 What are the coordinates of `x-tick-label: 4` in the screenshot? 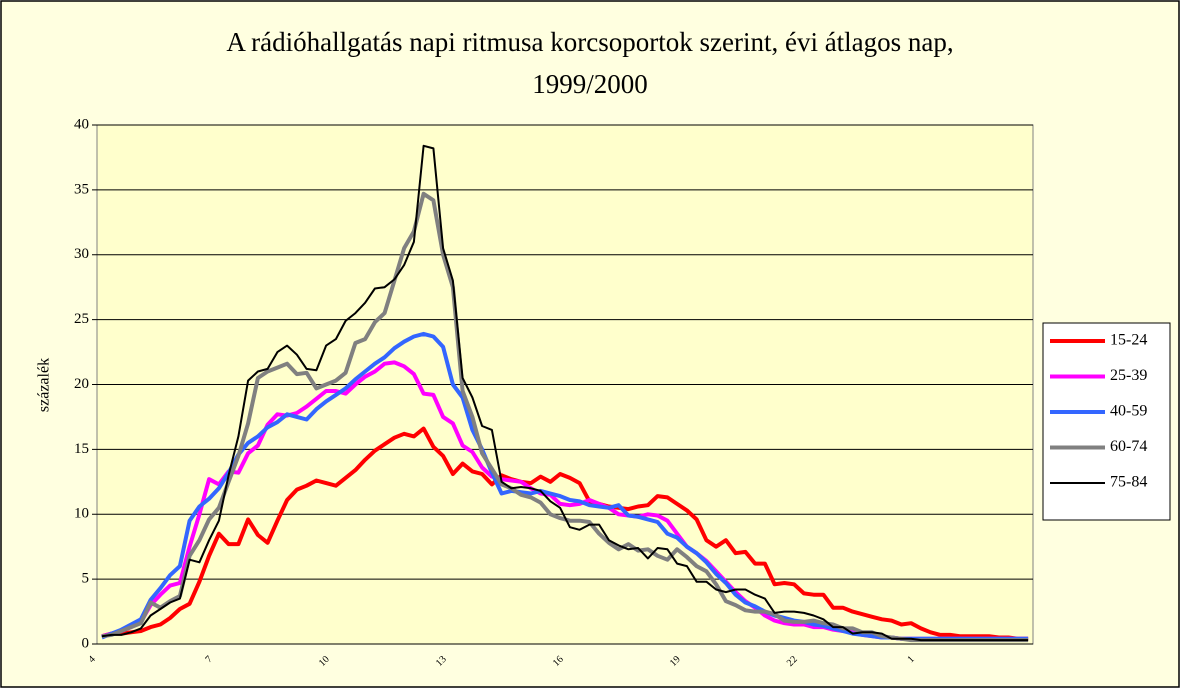 It's located at (91, 659).